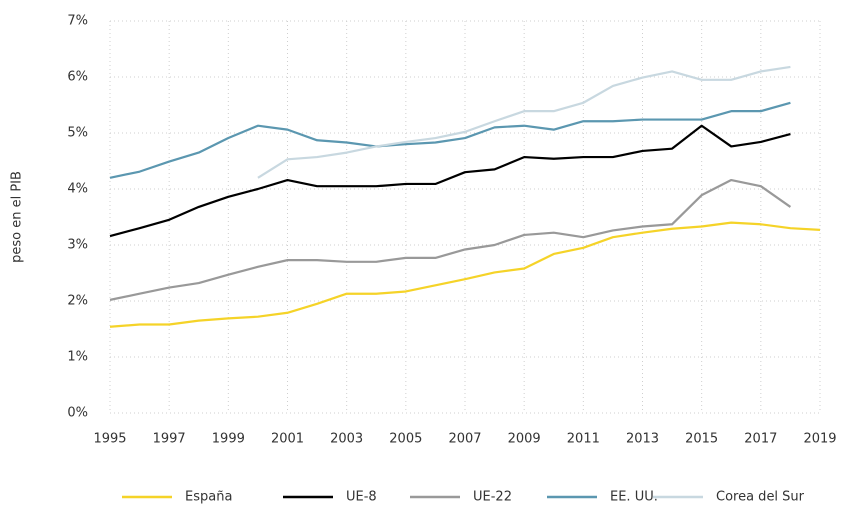  I want to click on x-tick-label: 1997, so click(169, 439).